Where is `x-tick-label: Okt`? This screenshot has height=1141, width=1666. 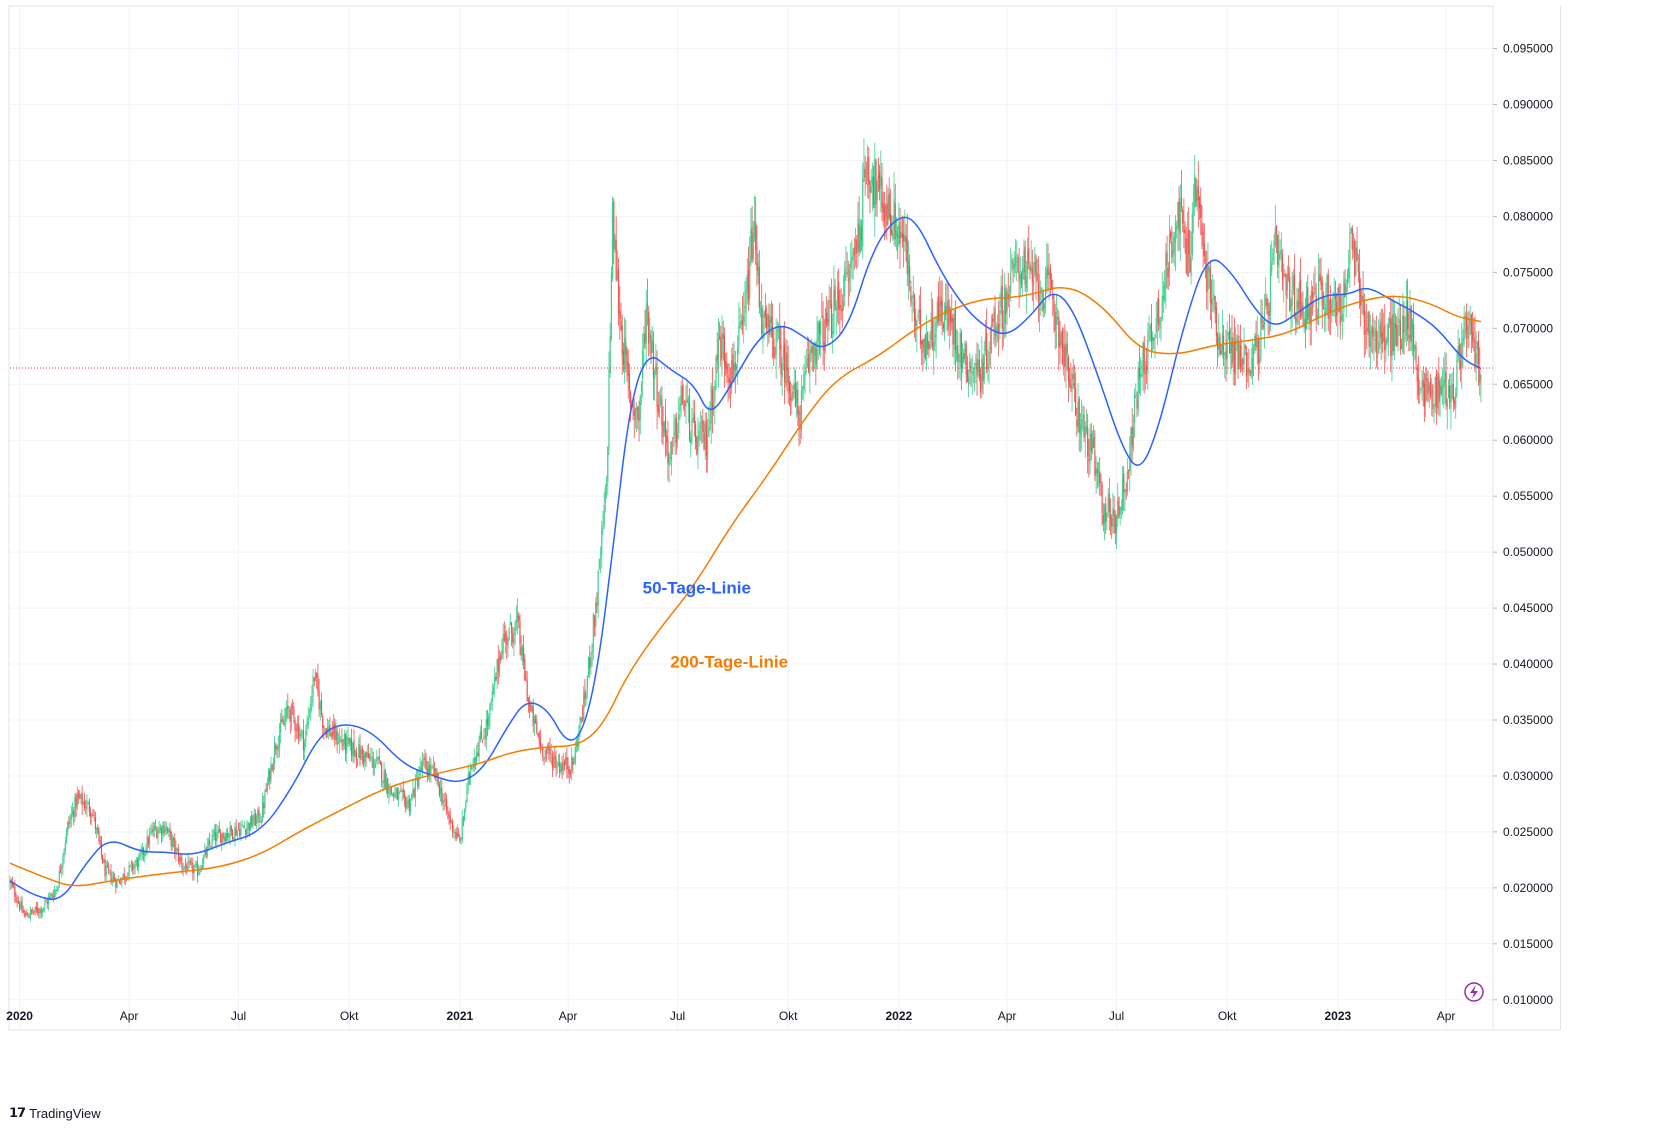 x-tick-label: Okt is located at coordinates (349, 1016).